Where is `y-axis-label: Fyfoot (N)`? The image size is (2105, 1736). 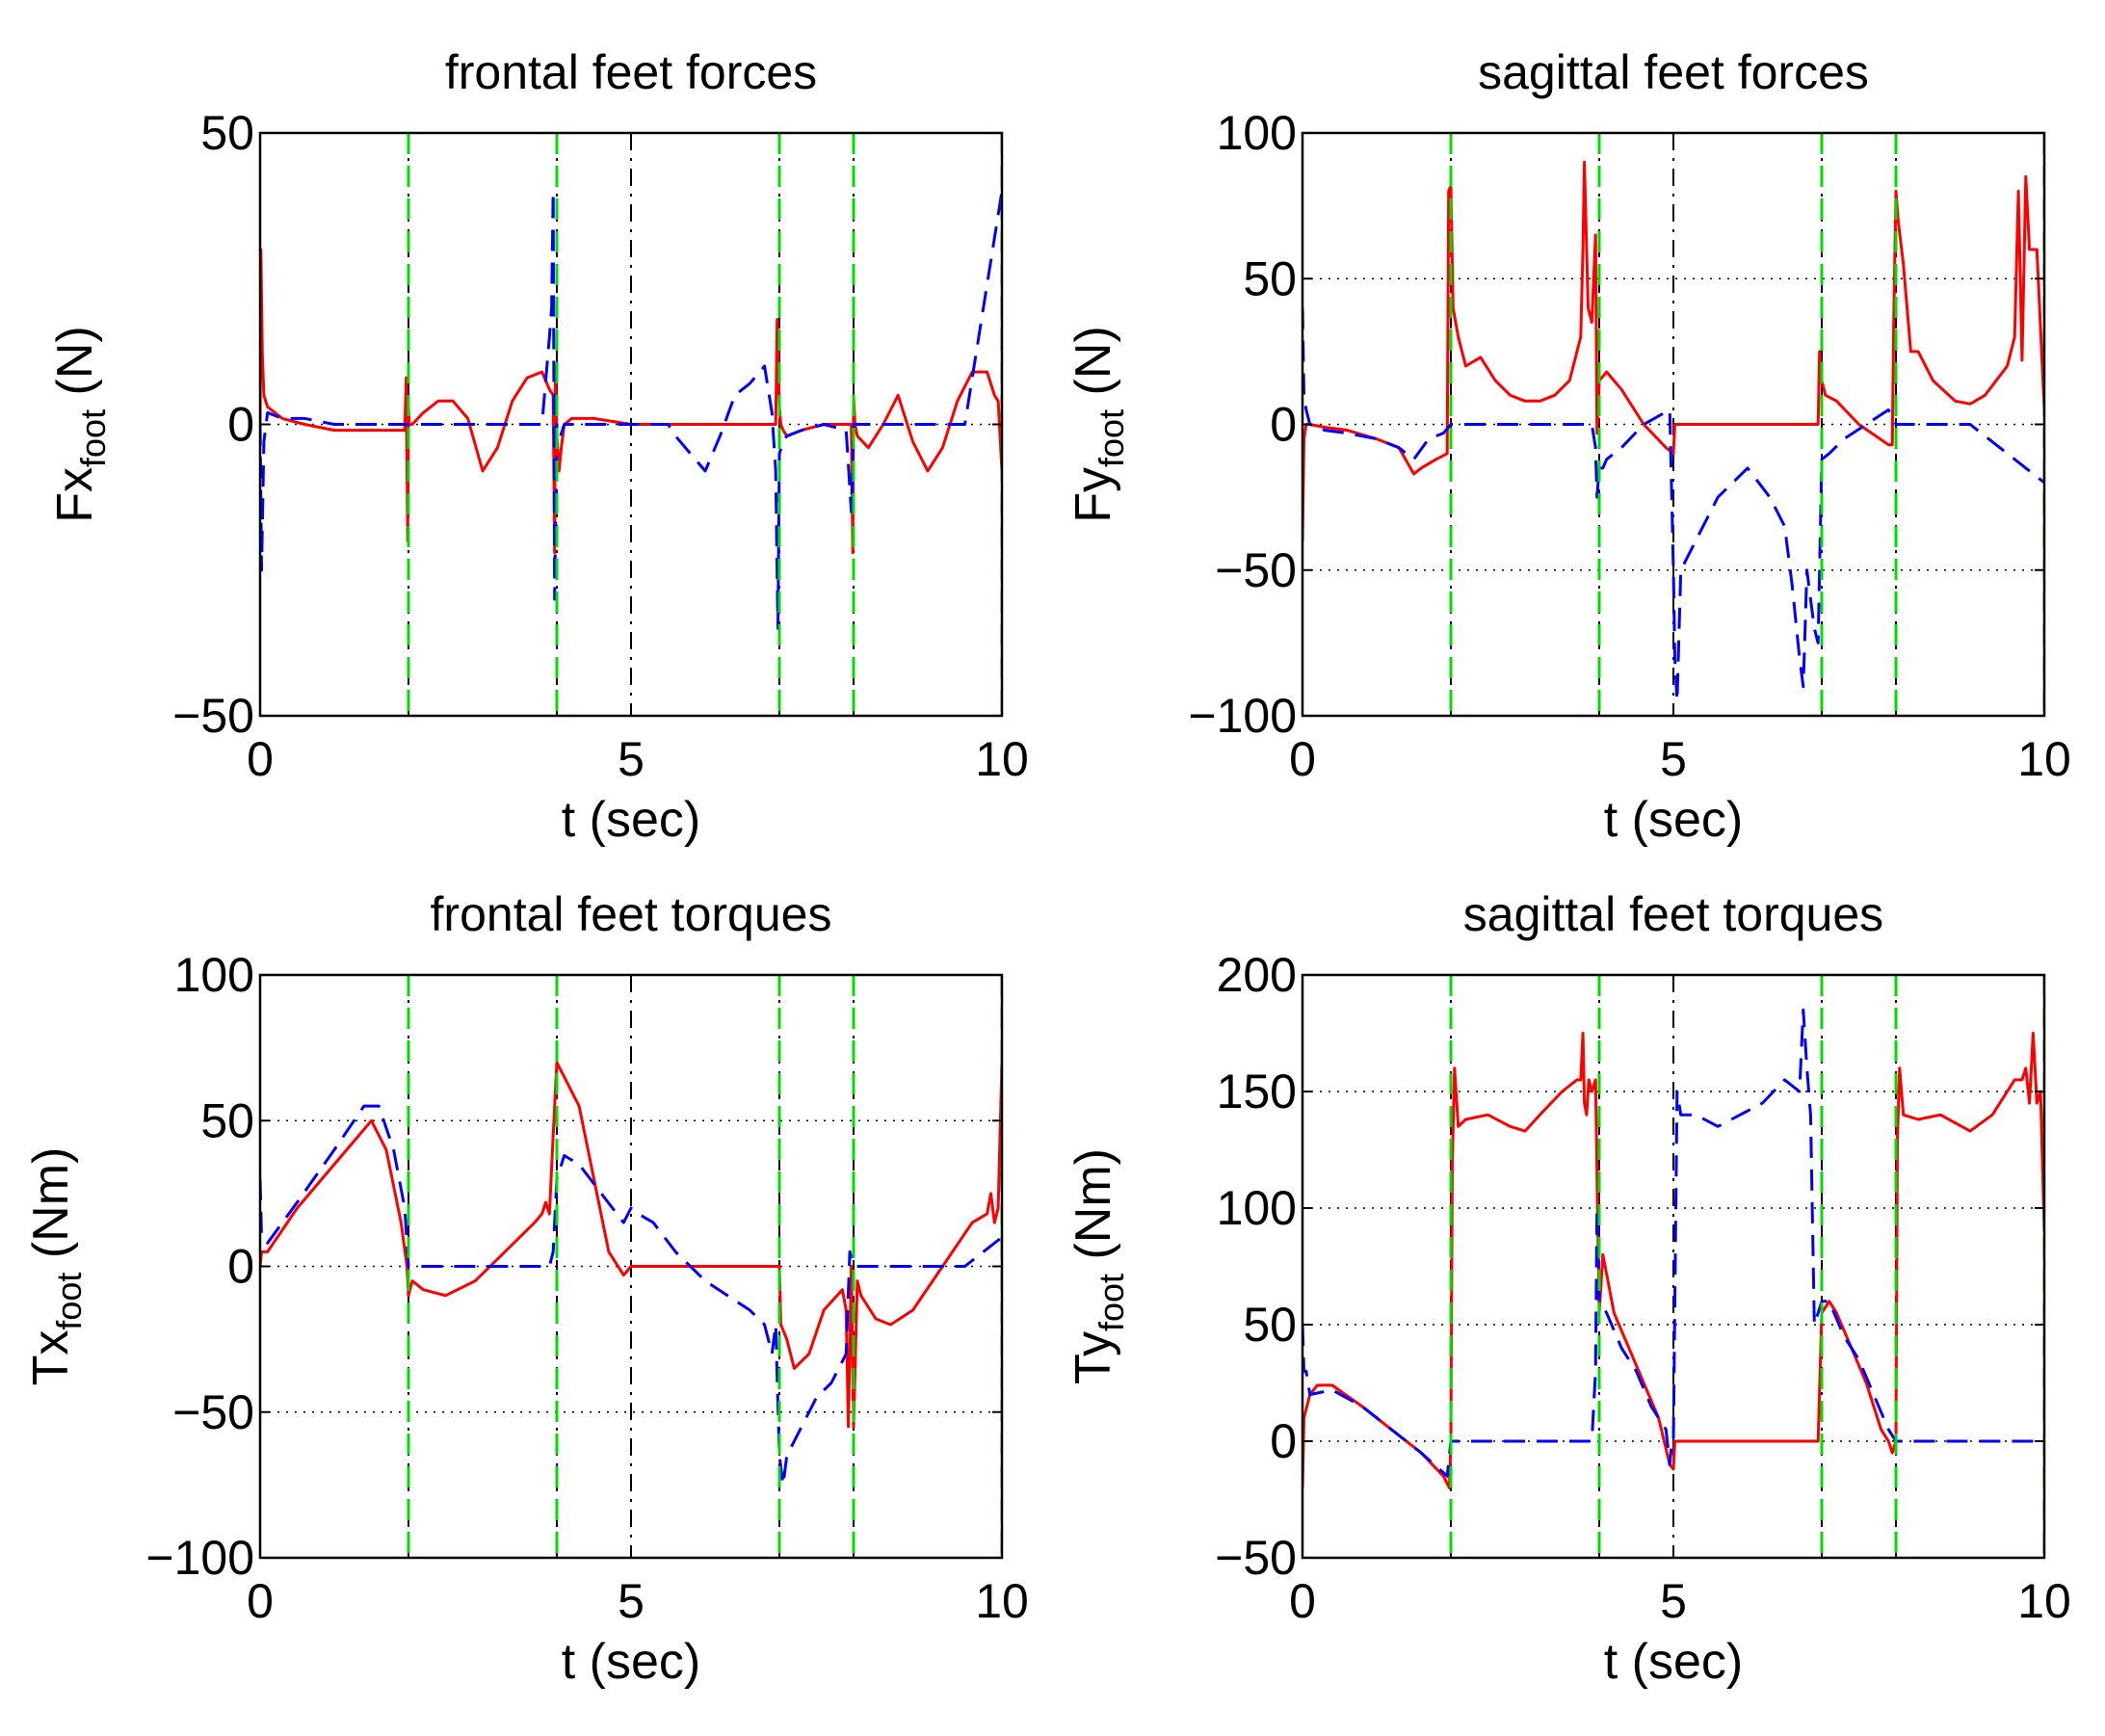
y-axis-label: Fyfoot (N) is located at coordinates (1098, 424).